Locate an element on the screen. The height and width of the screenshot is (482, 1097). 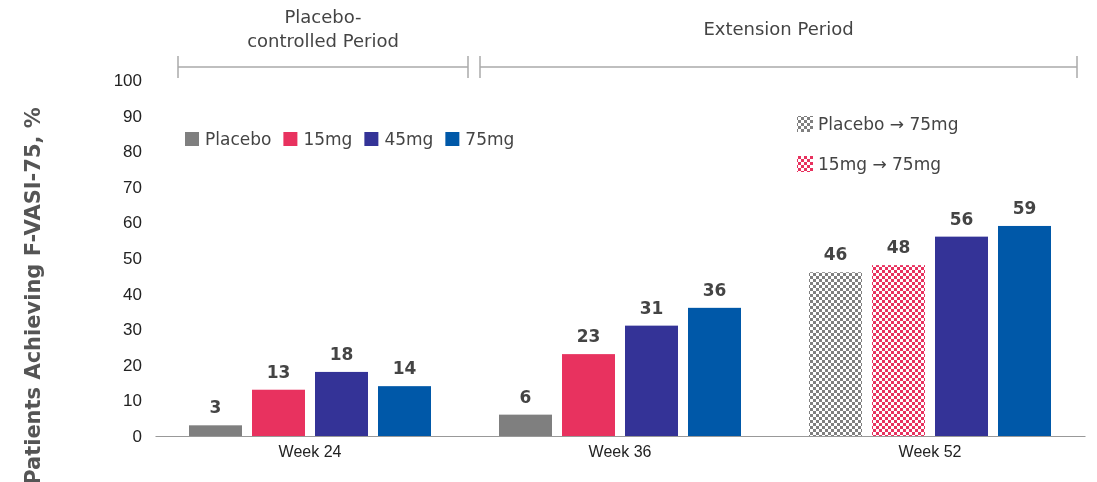
legend-label: 15mg is located at coordinates (328, 139).